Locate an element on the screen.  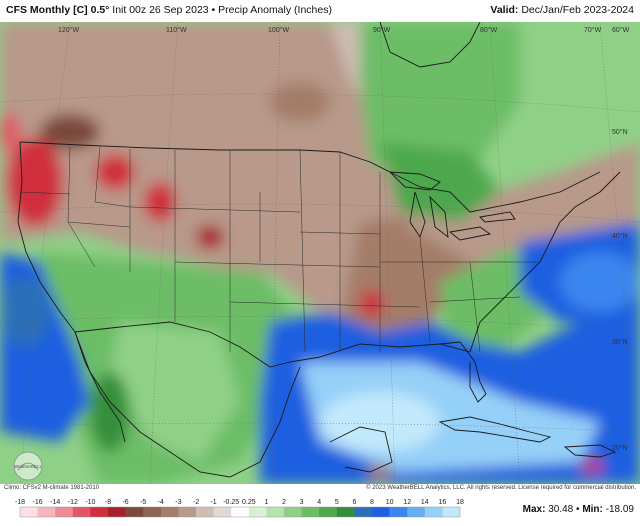
legend-tick-label: 8 is located at coordinates (372, 502).